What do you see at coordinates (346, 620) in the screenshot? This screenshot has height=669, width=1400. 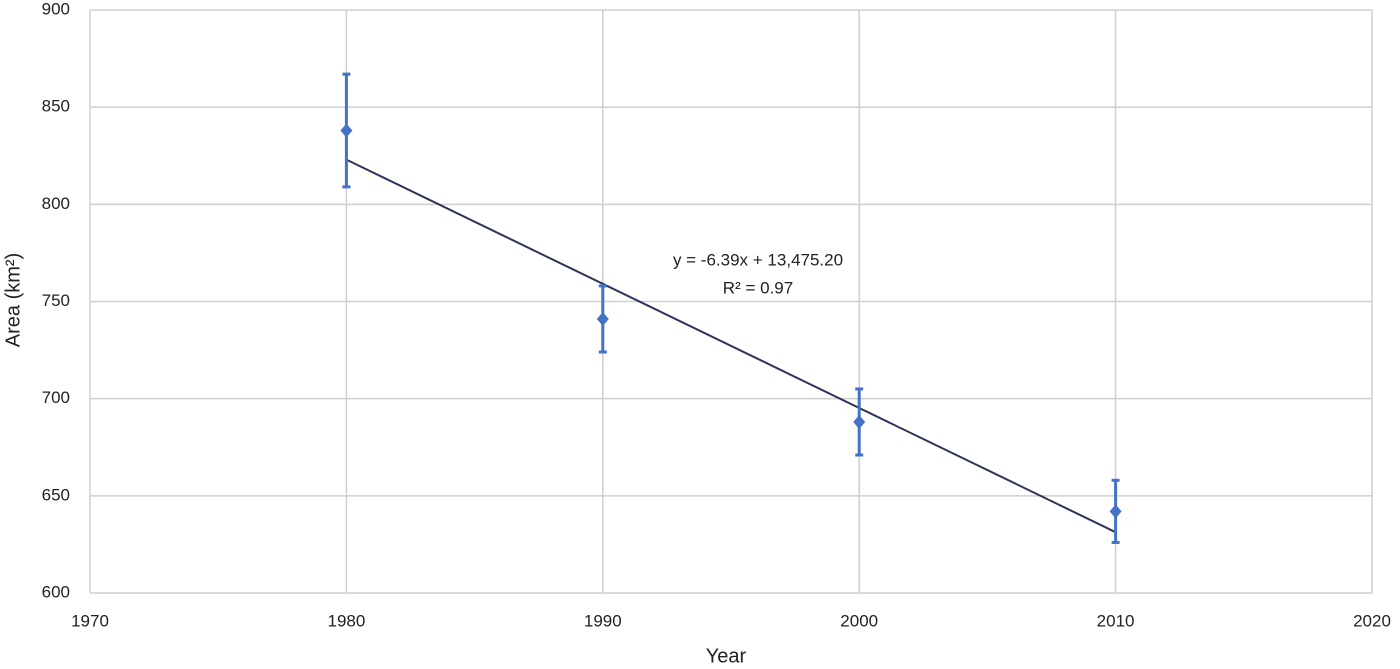 I see `x-tick-label: 1980` at bounding box center [346, 620].